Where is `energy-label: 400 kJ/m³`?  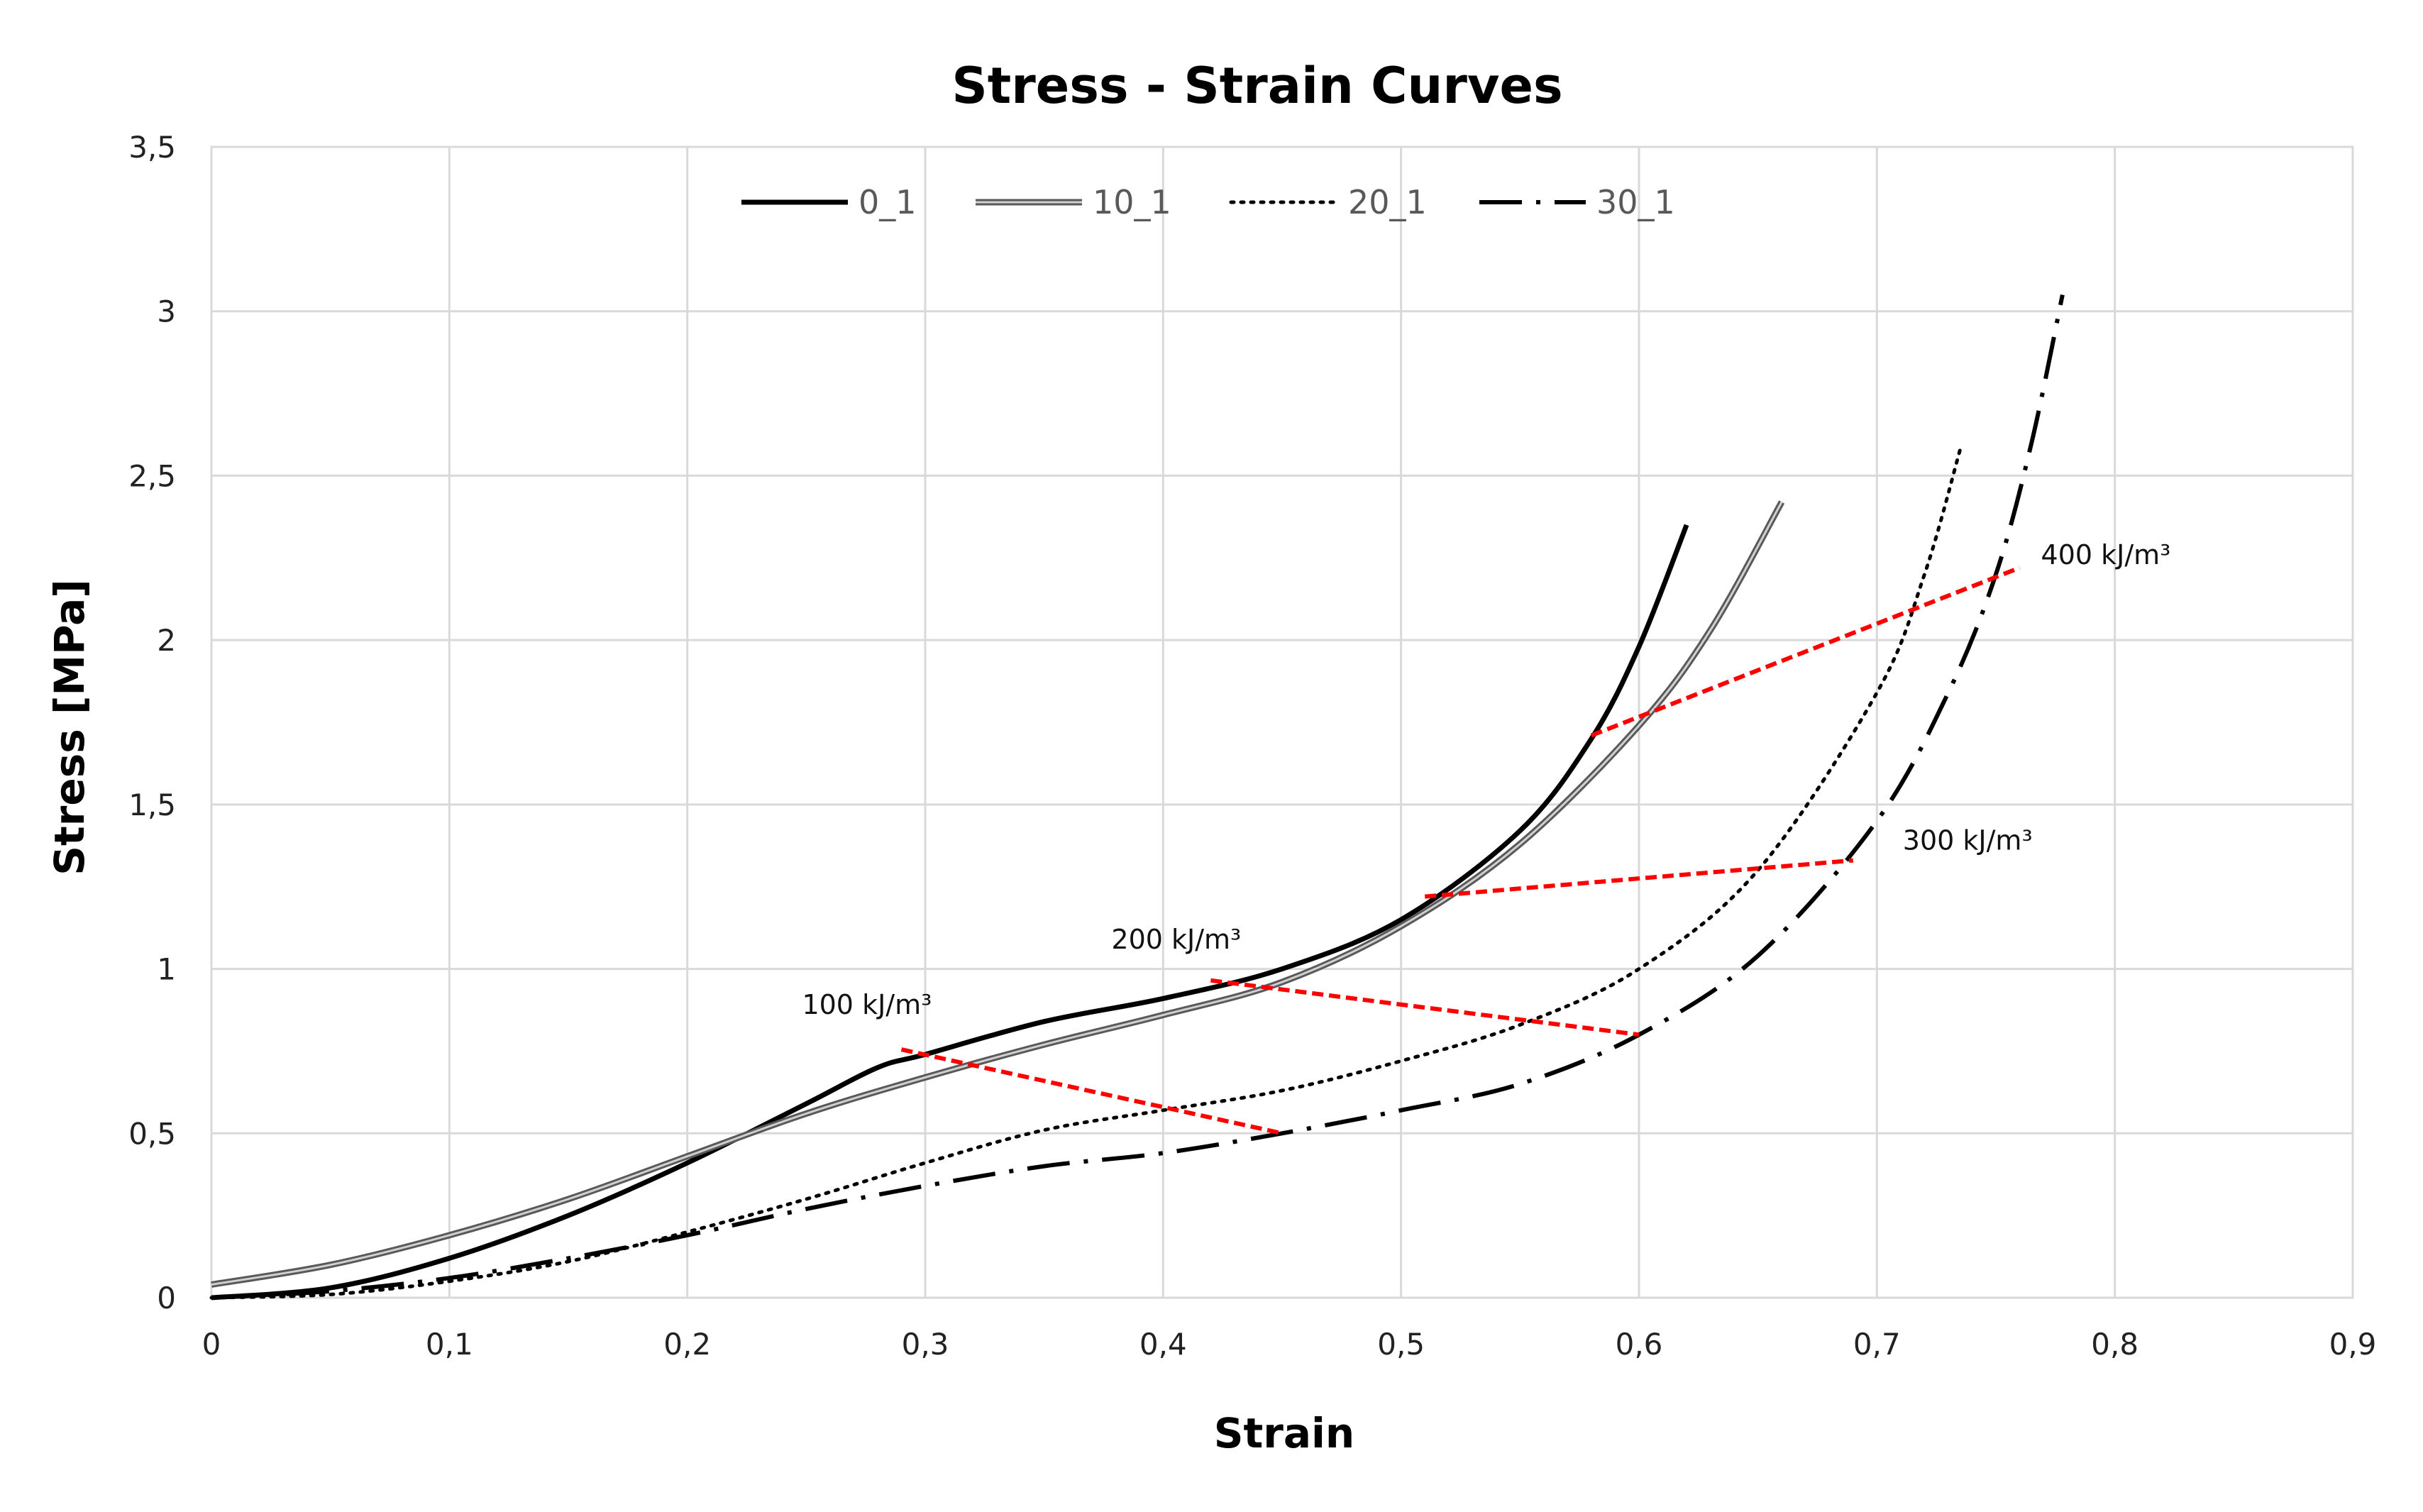
energy-label: 400 kJ/m³ is located at coordinates (2106, 554).